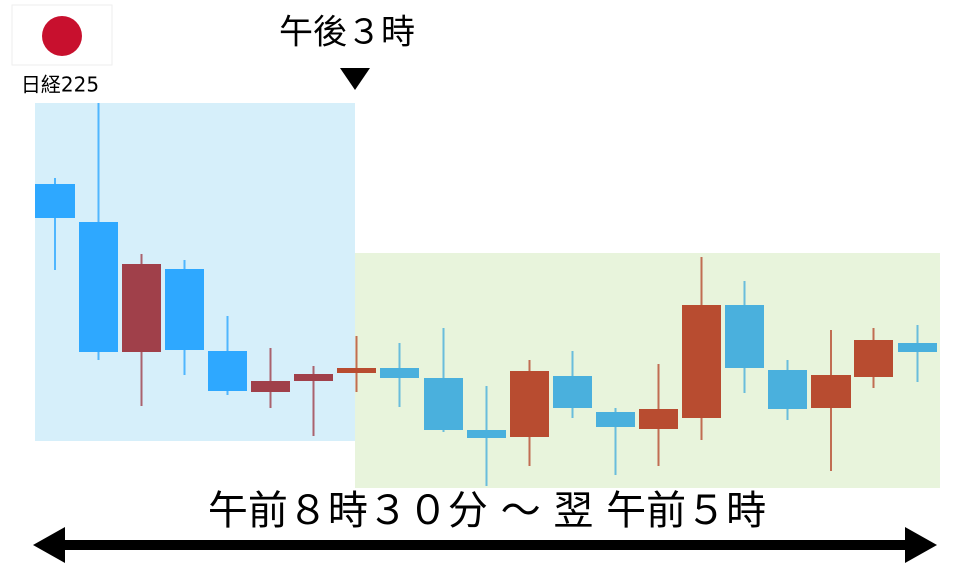 This screenshot has height=567, width=960. Describe the element at coordinates (921, 545) in the screenshot. I see `arrow-head-right` at that location.